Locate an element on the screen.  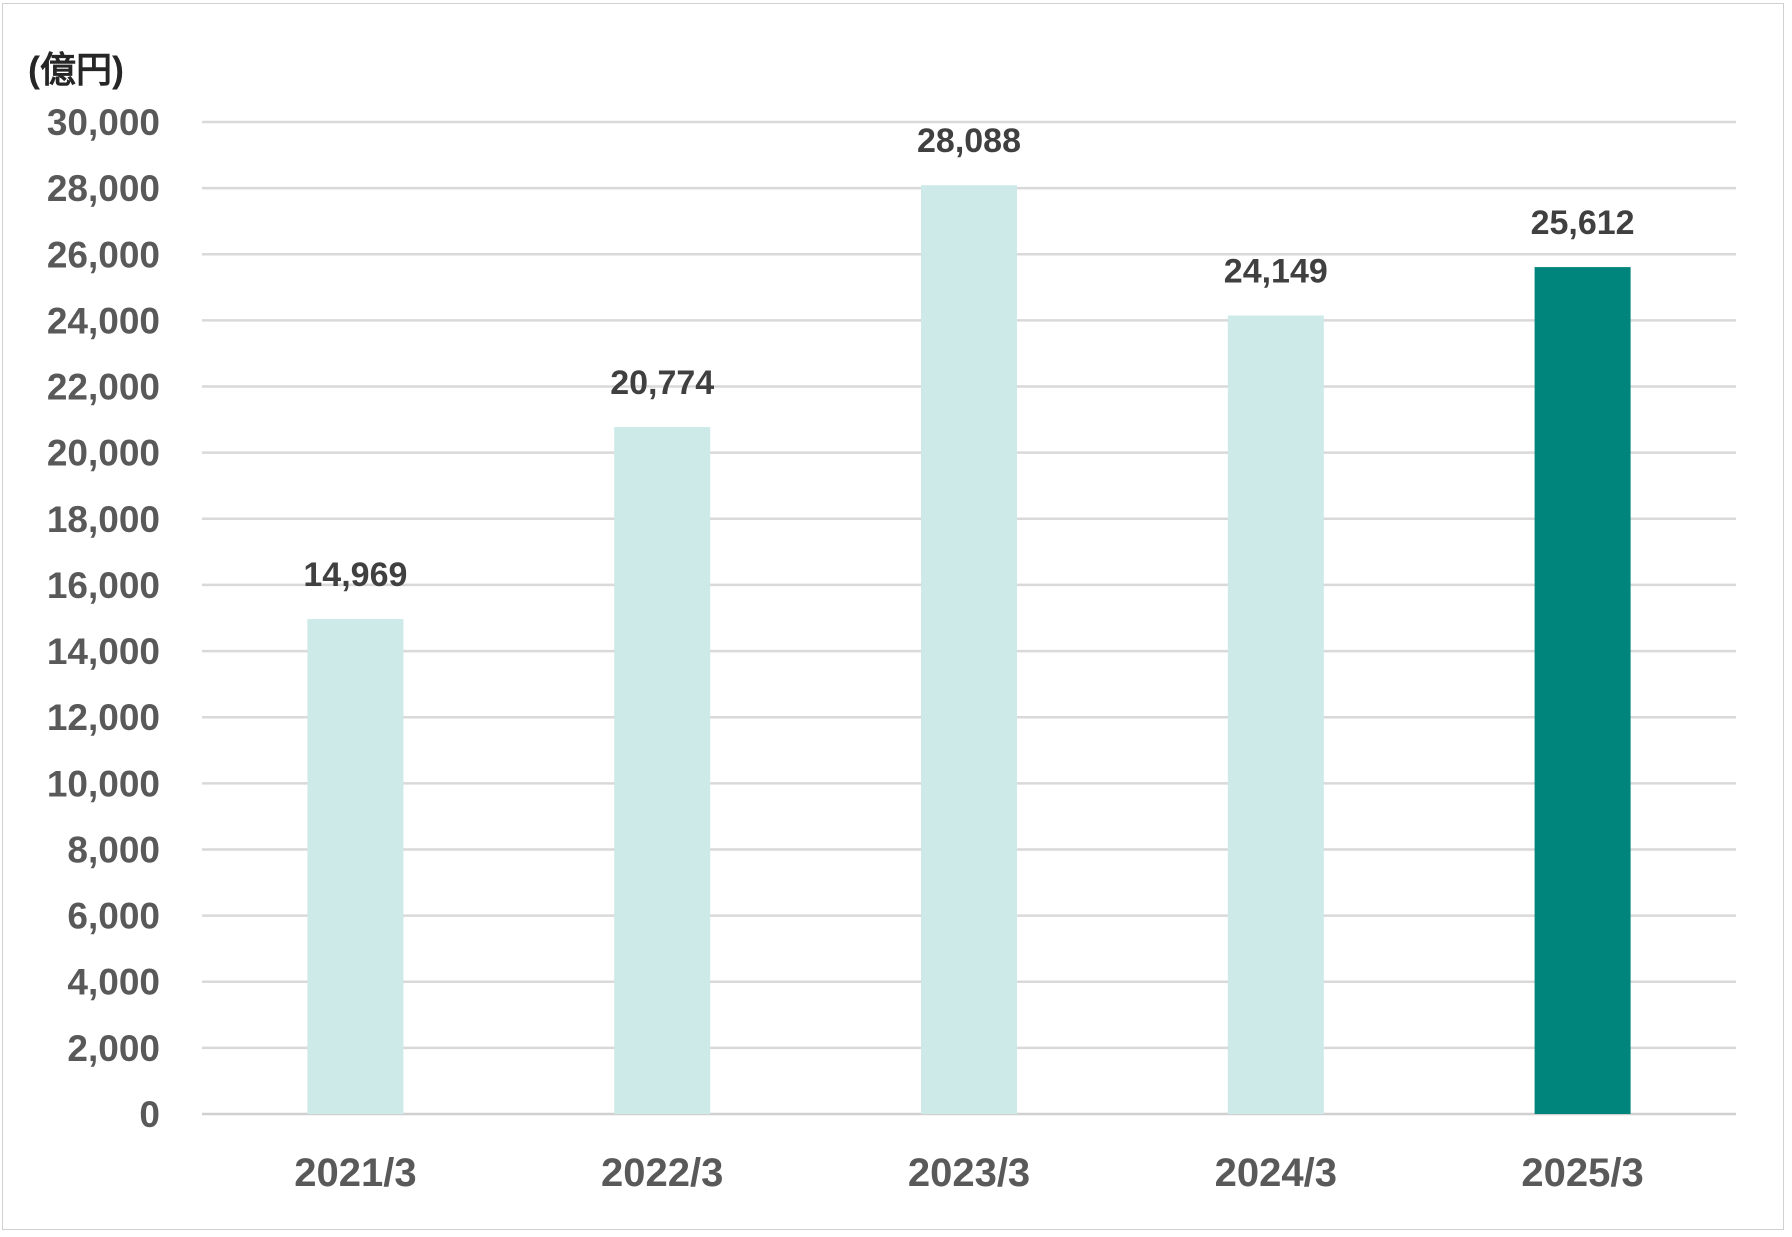
x-category-label: 2023/3 is located at coordinates (969, 1173).